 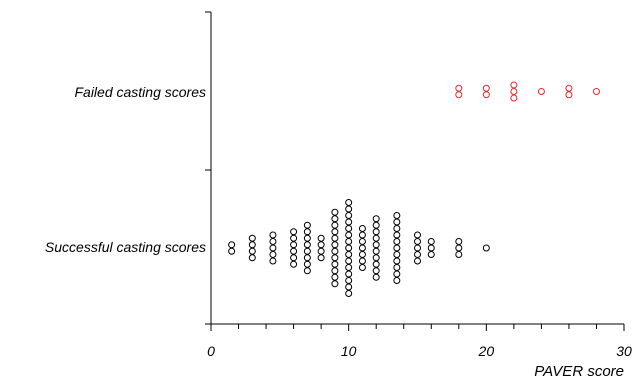 I want to click on category-label-successful: Successful casting scores, so click(x=125, y=247).